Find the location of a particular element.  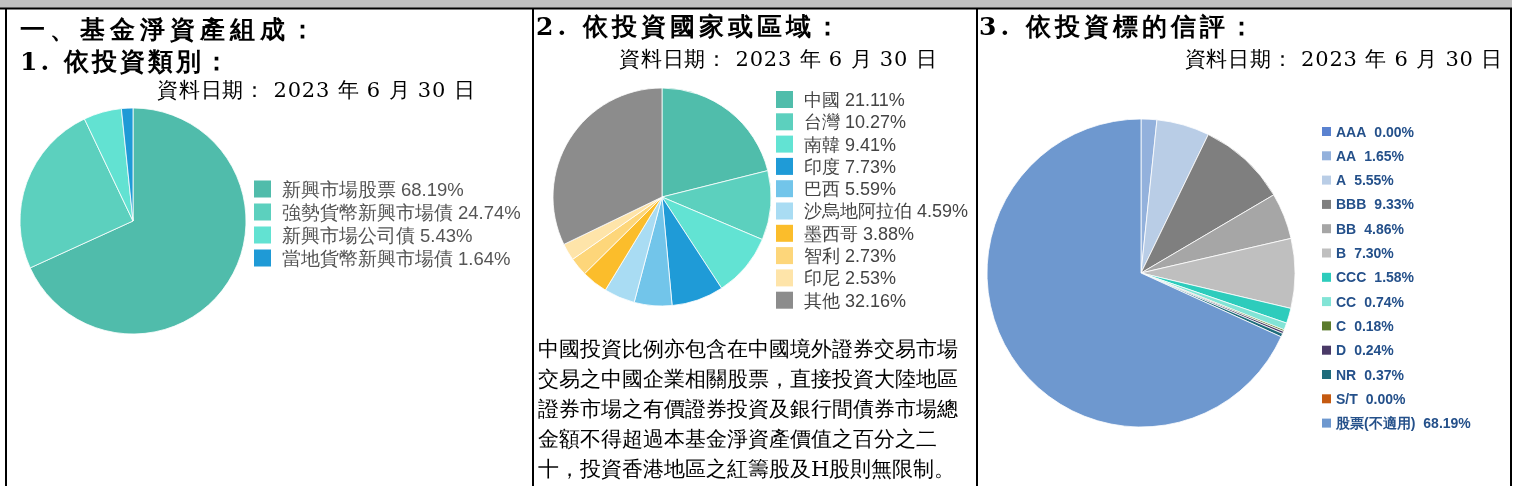

legend-label: CCC is located at coordinates (1351, 277).